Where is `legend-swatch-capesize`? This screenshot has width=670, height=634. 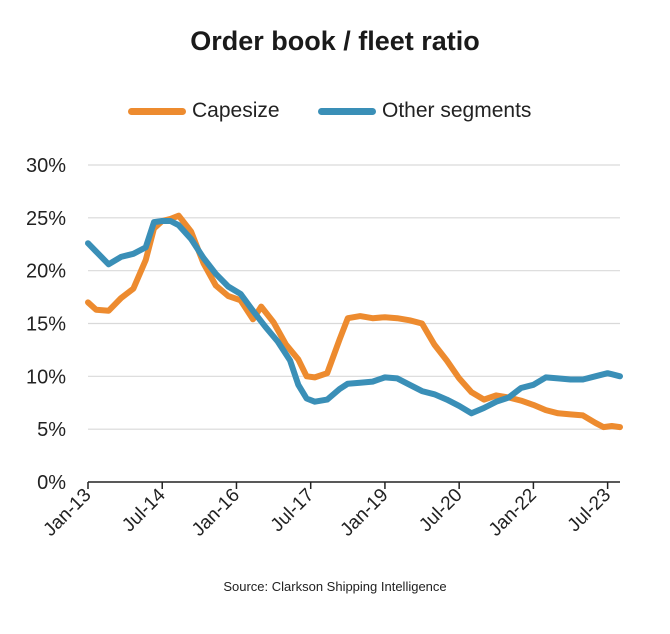
legend-swatch-capesize is located at coordinates (157, 111).